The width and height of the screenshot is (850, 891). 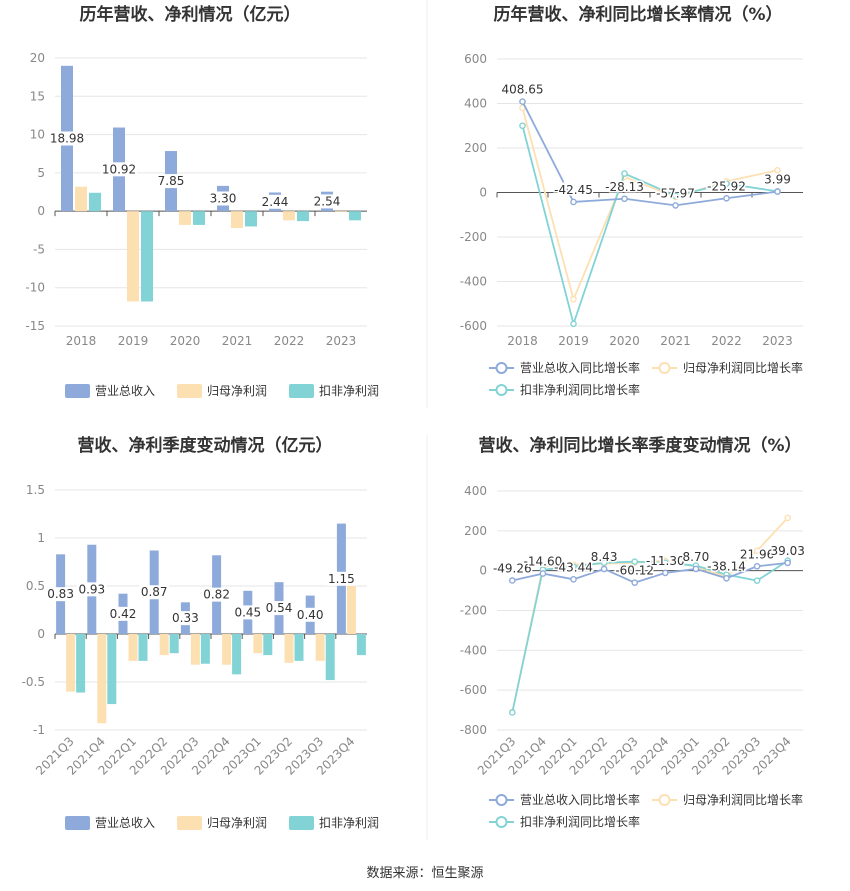 What do you see at coordinates (573, 190) in the screenshot?
I see `data-label: -42.45` at bounding box center [573, 190].